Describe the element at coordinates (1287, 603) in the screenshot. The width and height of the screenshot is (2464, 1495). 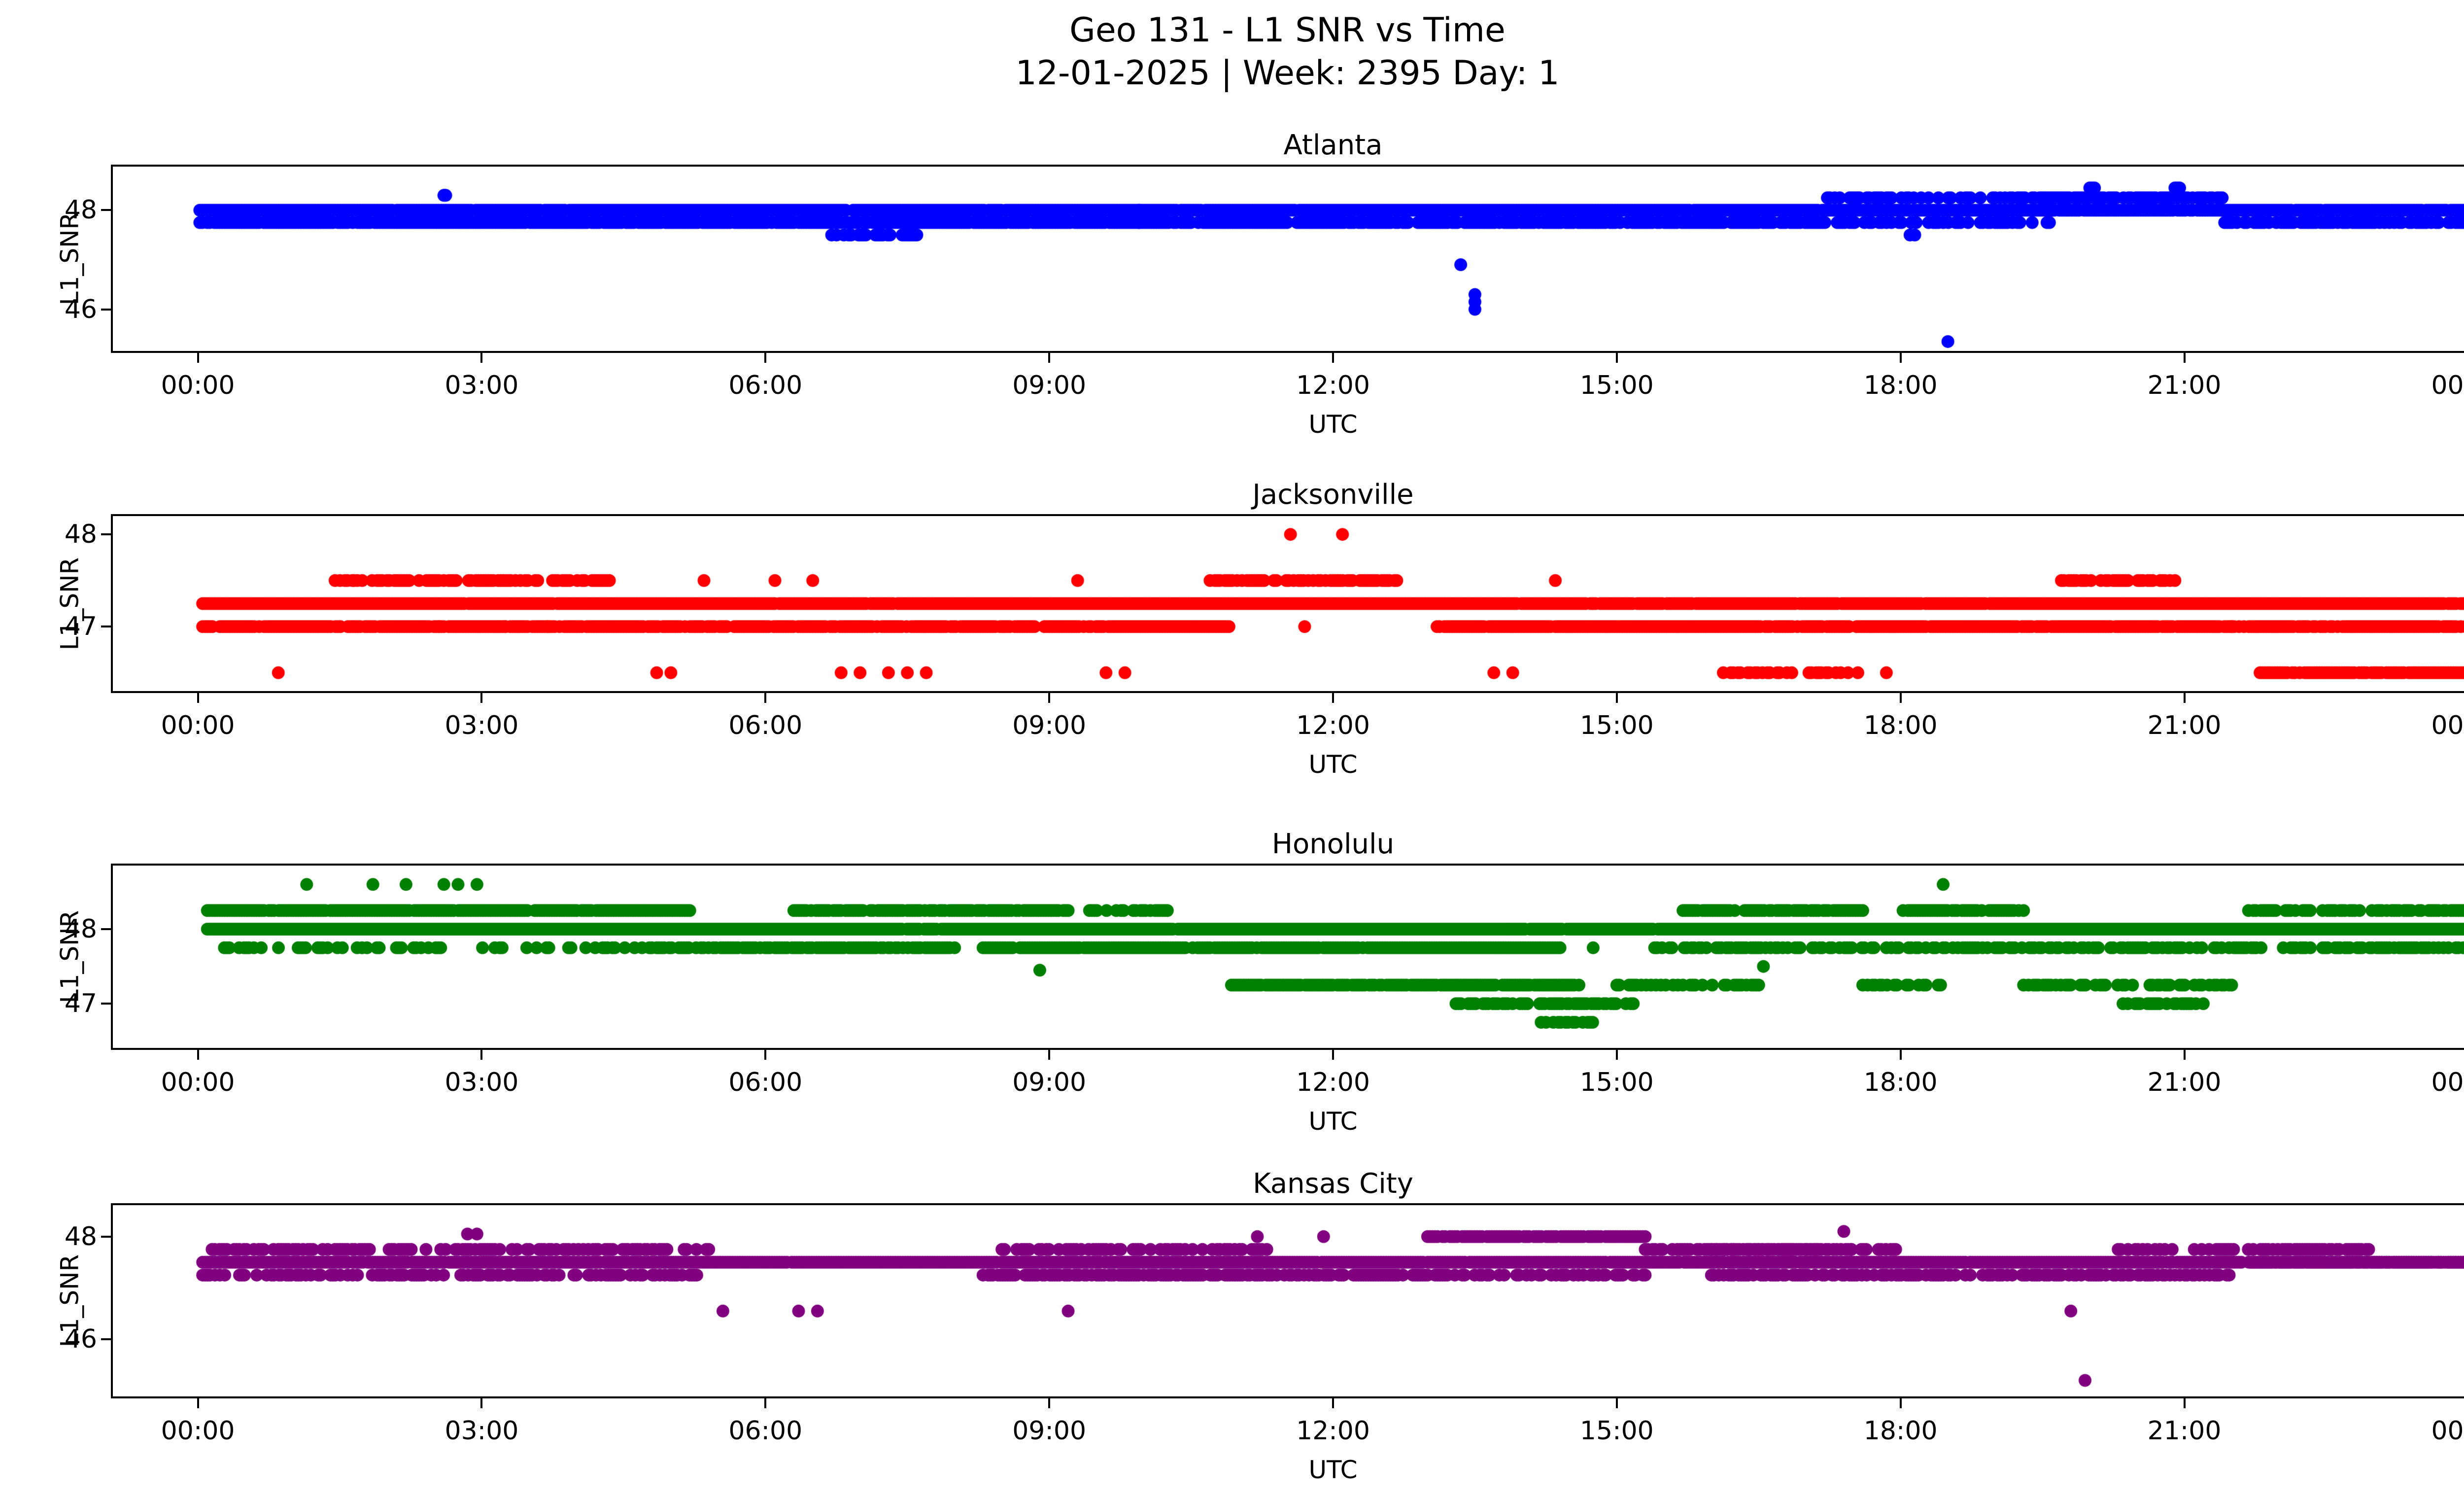
I see `scatter-canvas-jacksonville` at that location.